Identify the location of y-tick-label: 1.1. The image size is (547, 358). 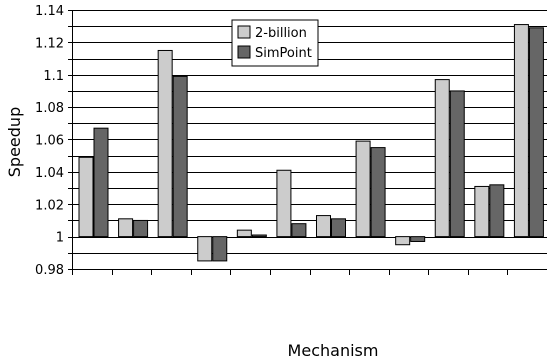
(53, 76).